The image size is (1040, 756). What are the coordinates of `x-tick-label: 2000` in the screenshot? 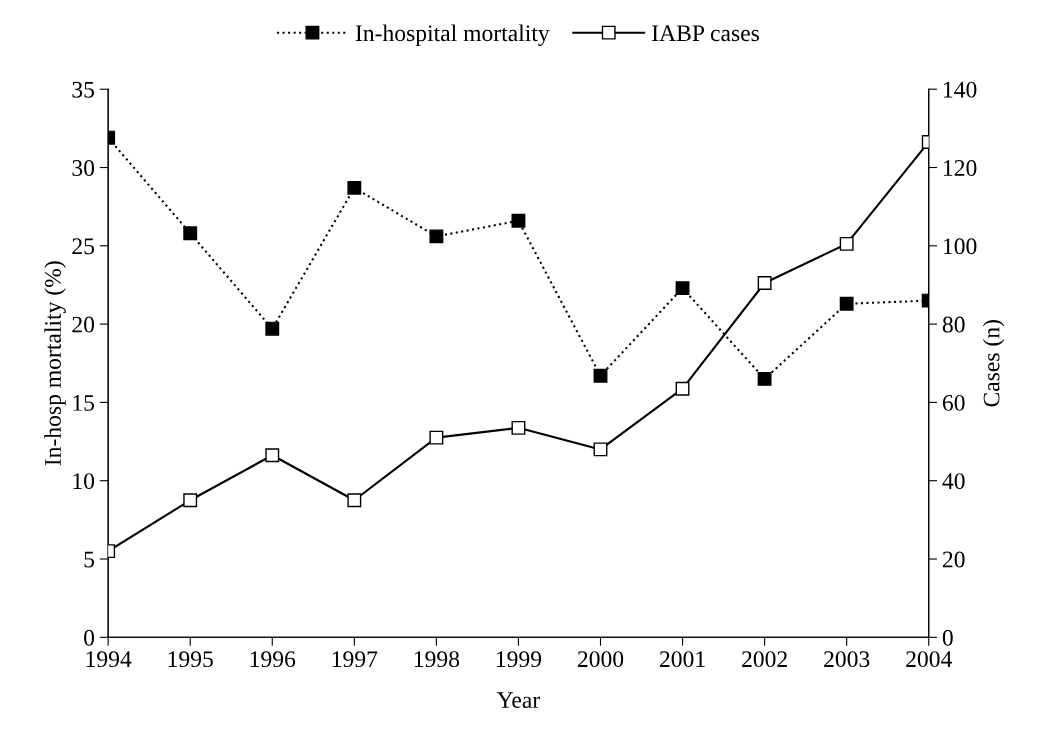 It's located at (600, 659).